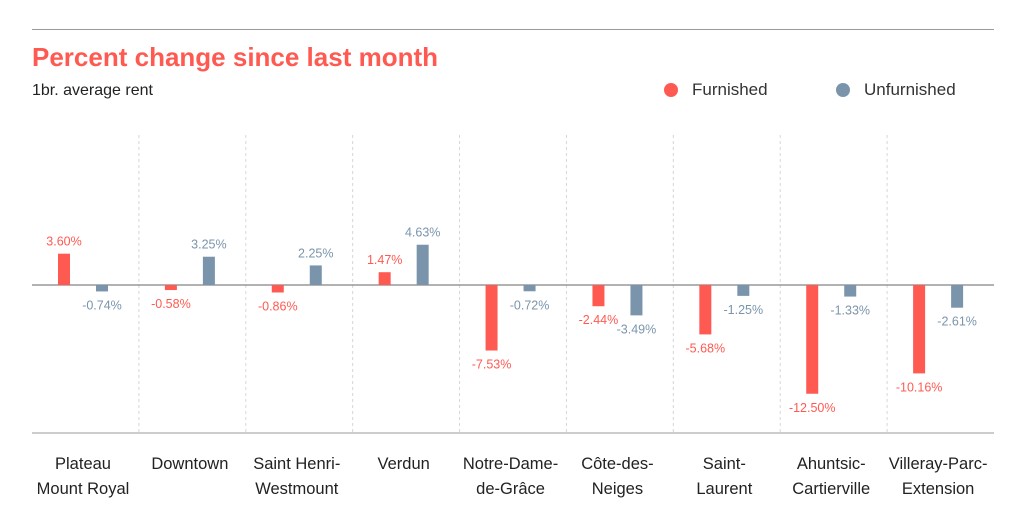 The height and width of the screenshot is (525, 1024). Describe the element at coordinates (617, 489) in the screenshot. I see `category-label-line: Neiges` at that location.